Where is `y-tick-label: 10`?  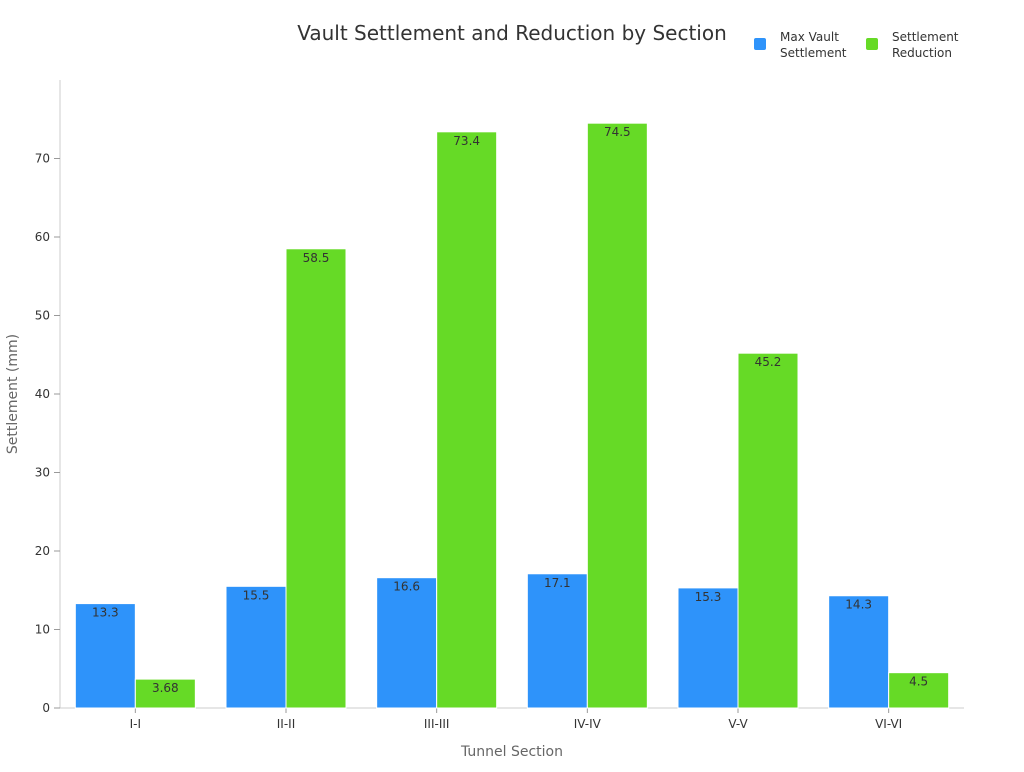
y-tick-label: 10 is located at coordinates (42, 630).